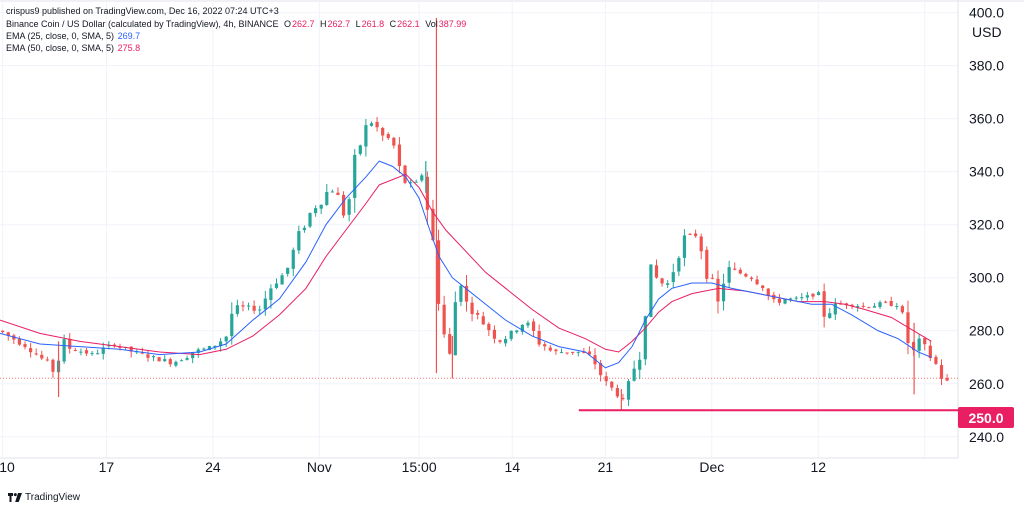  What do you see at coordinates (512, 467) in the screenshot?
I see `time-tick-label: 14` at bounding box center [512, 467].